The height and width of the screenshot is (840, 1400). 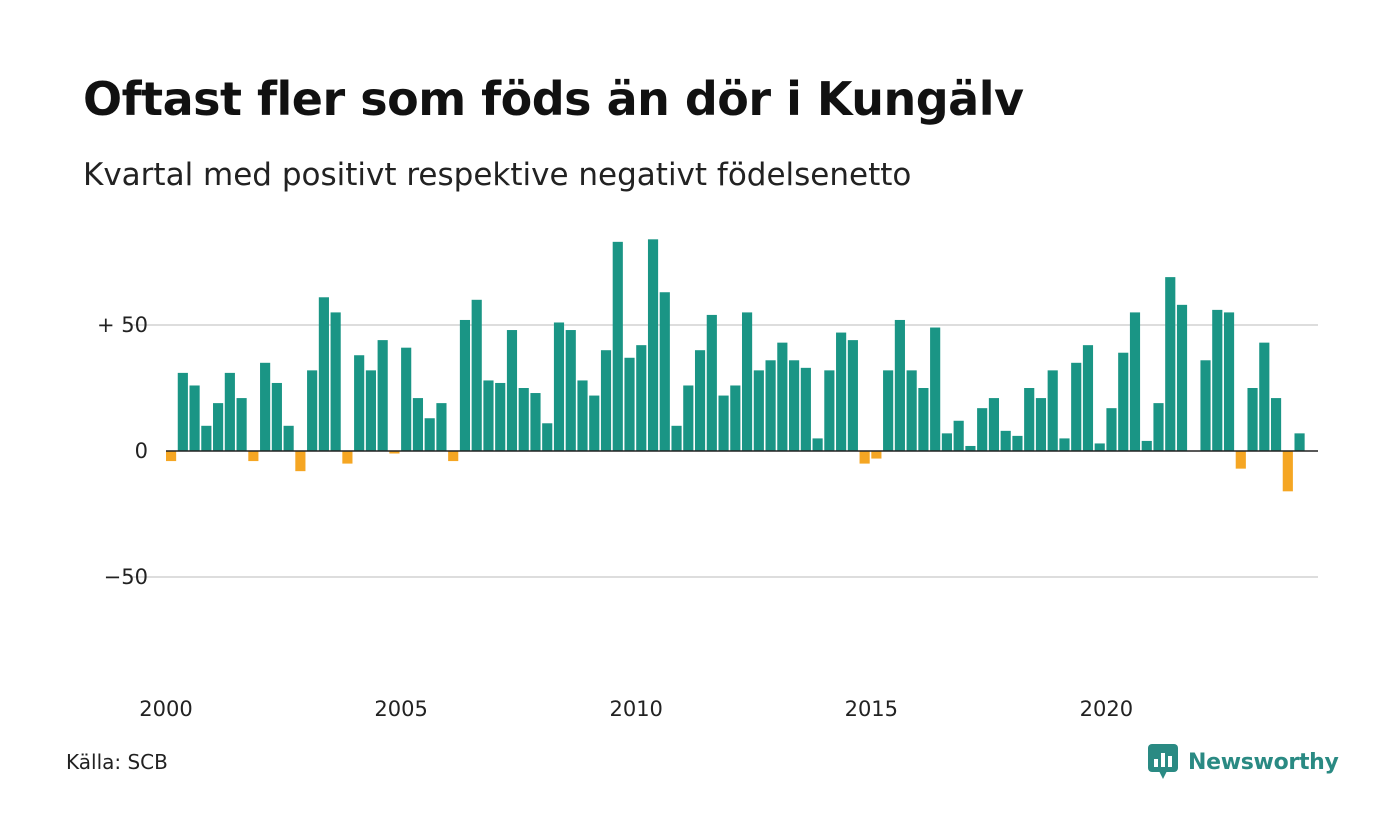 I want to click on x-tick-label: 2000, so click(x=165, y=709).